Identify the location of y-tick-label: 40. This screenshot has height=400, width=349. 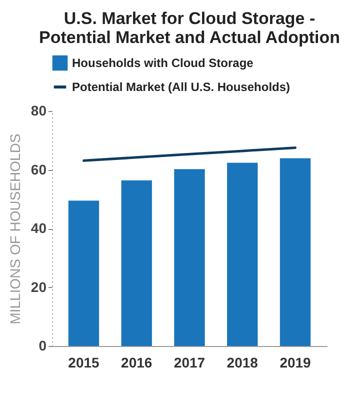
(38, 228).